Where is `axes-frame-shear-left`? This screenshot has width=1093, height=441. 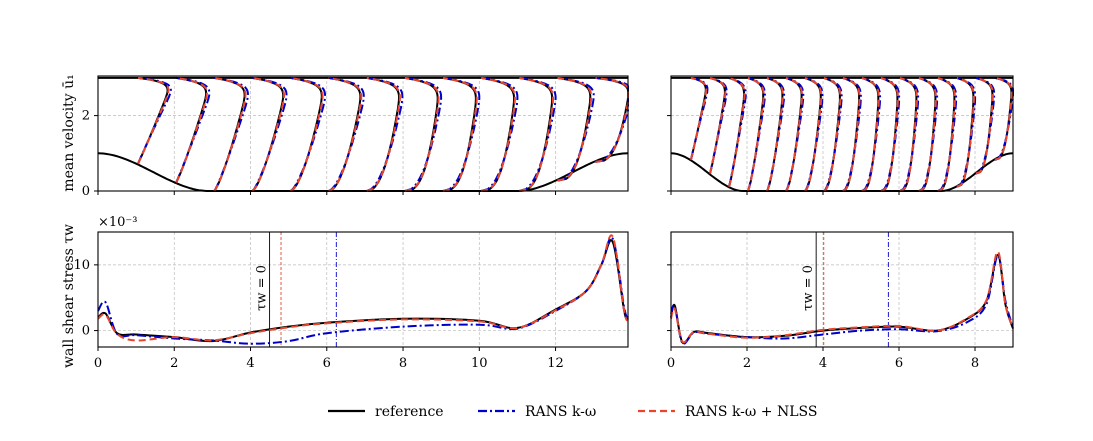
axes-frame-shear-left is located at coordinates (363, 289).